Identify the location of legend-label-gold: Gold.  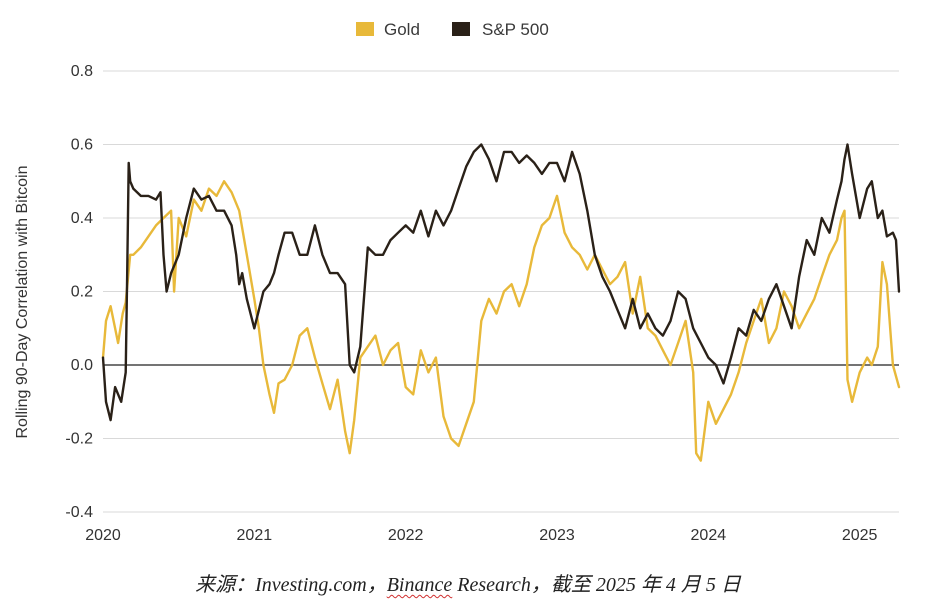
(402, 29).